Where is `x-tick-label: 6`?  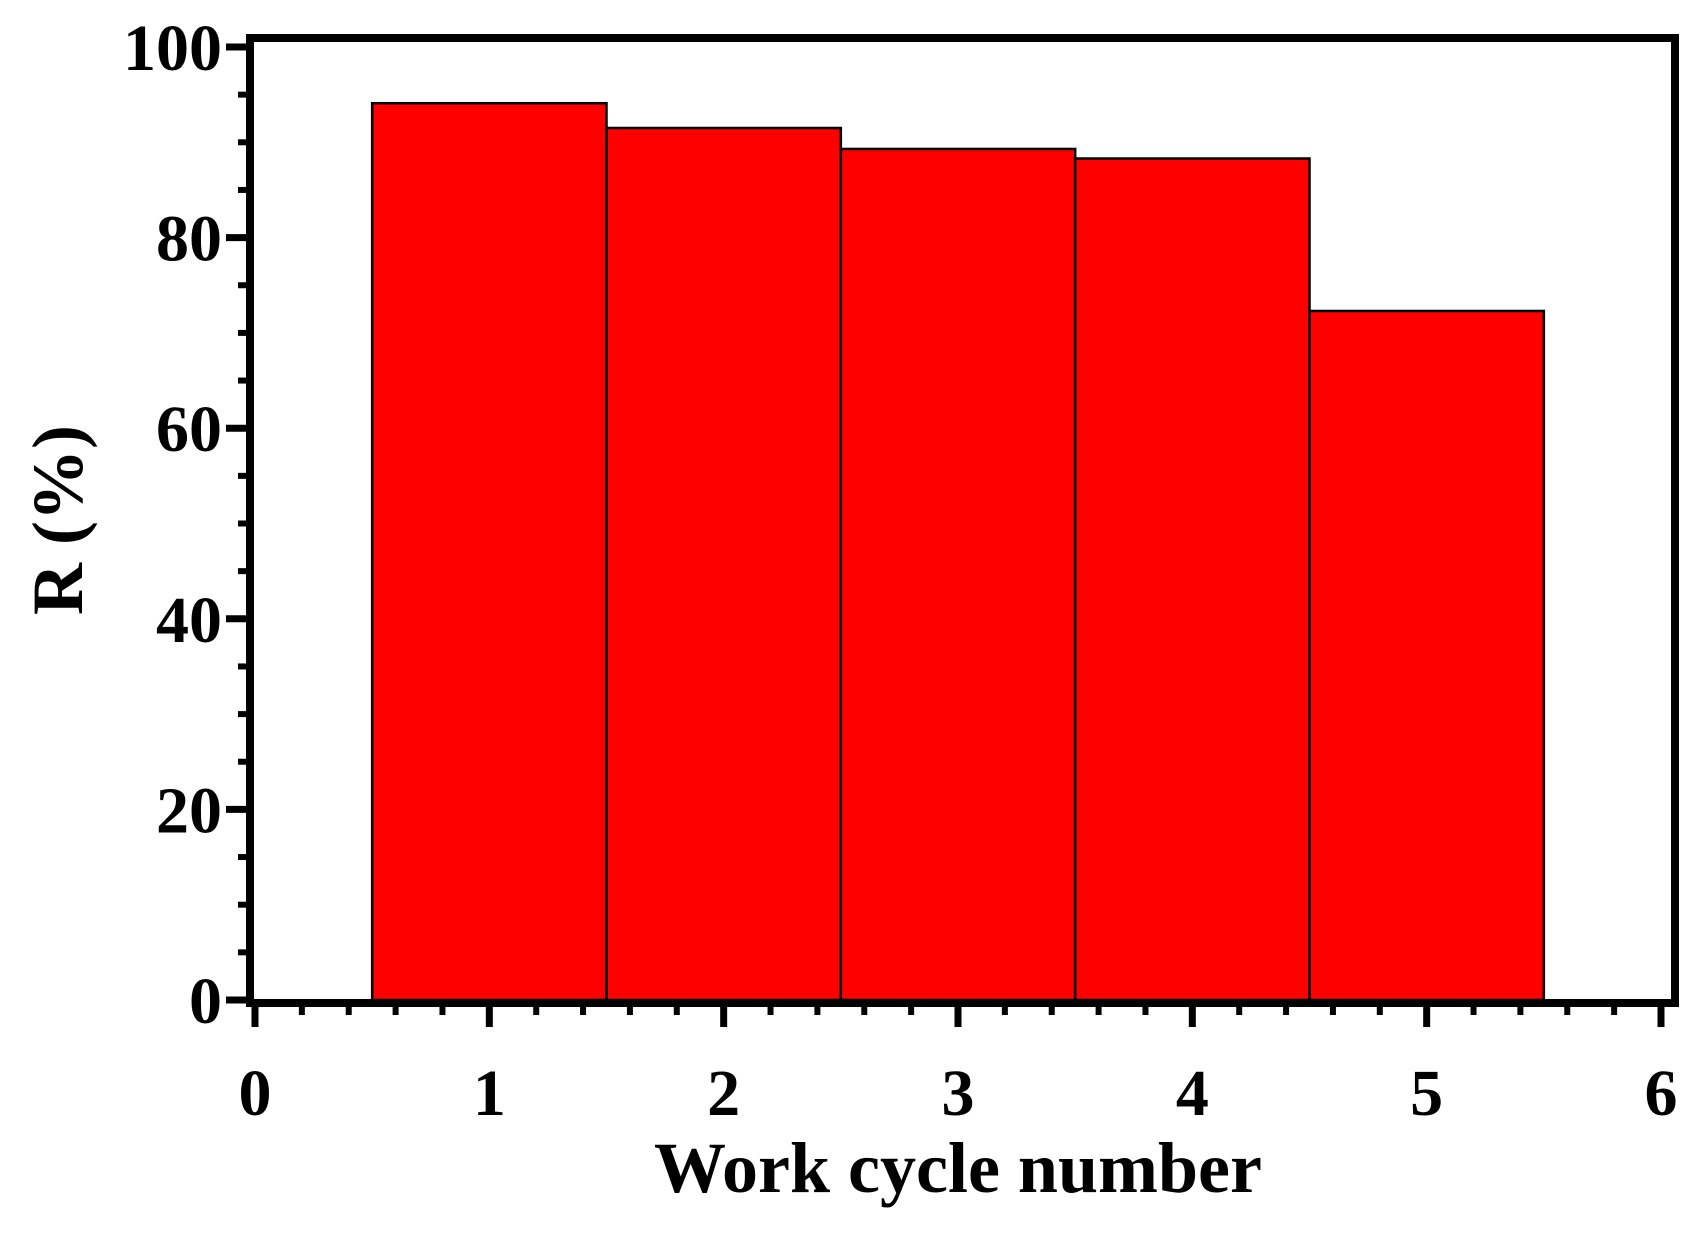 x-tick-label: 6 is located at coordinates (1661, 1093).